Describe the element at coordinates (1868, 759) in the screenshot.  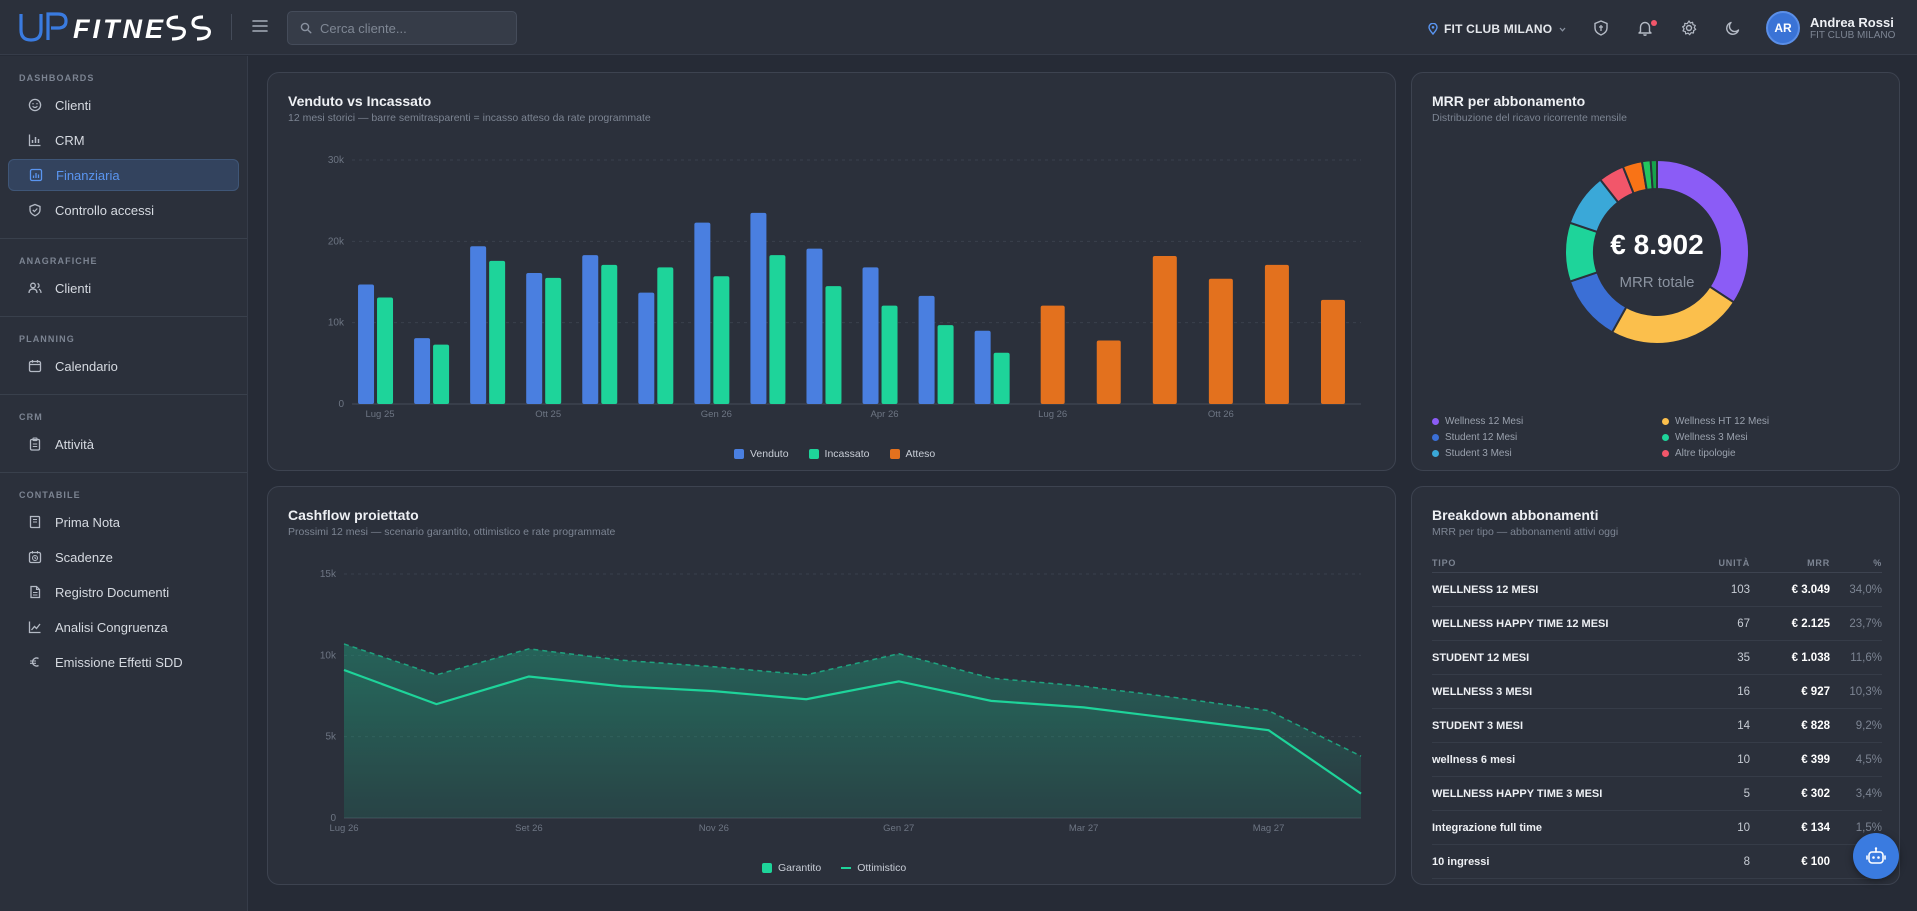
I see `cell-pct: 4,5%` at that location.